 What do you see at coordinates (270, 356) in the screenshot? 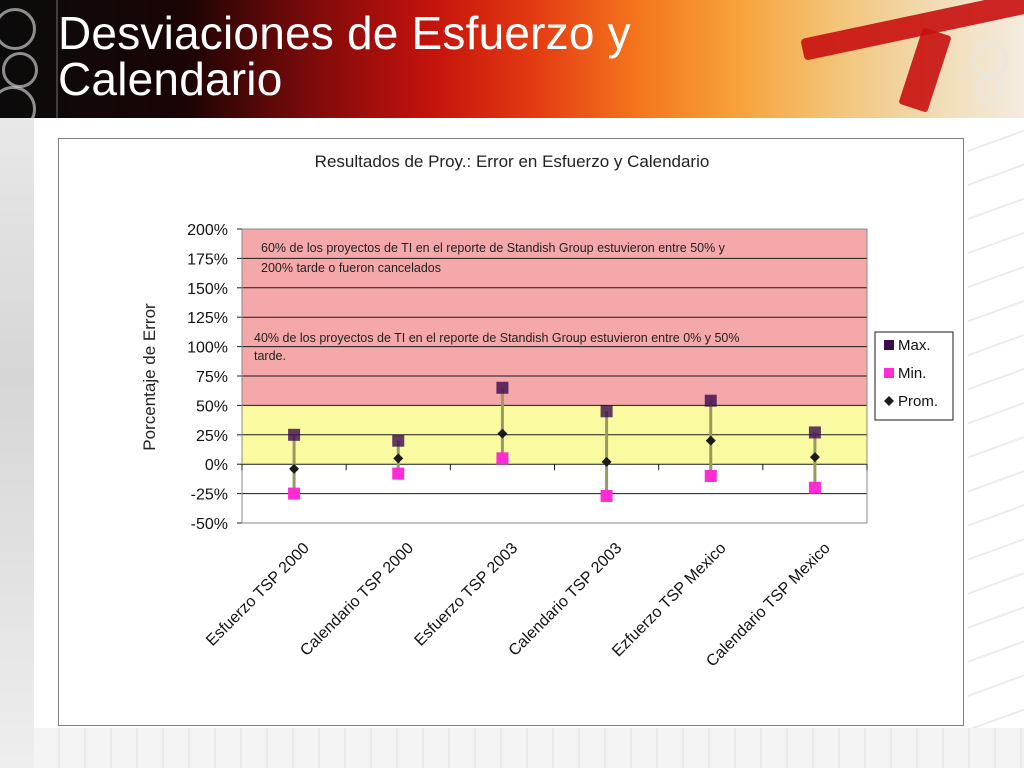
I see `annotation-yellow-line2: tarde.` at bounding box center [270, 356].